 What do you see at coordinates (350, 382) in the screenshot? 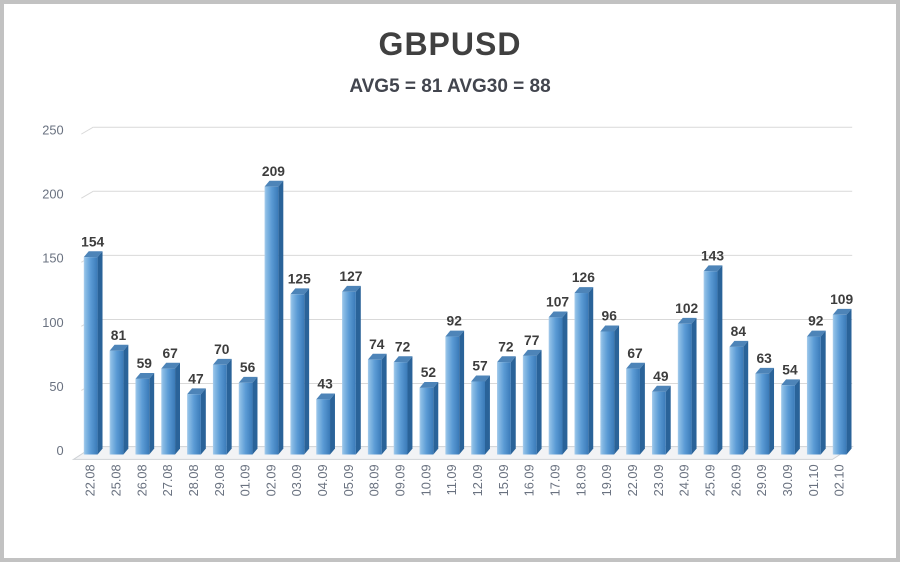
I see `bar-05.09: 127 05.09` at bounding box center [350, 382].